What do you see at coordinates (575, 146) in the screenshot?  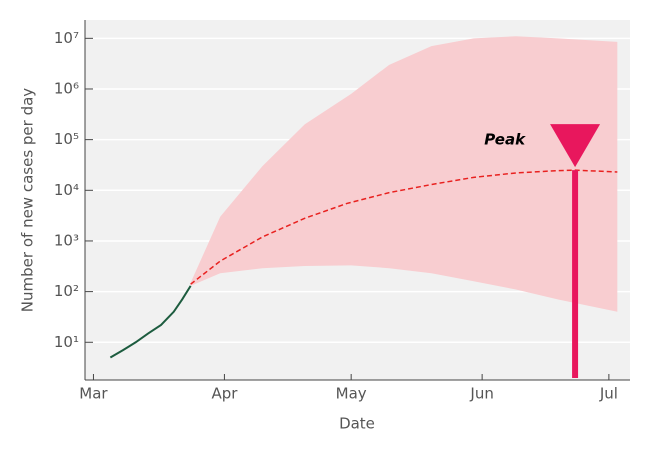 I see `peak-marker` at bounding box center [575, 146].